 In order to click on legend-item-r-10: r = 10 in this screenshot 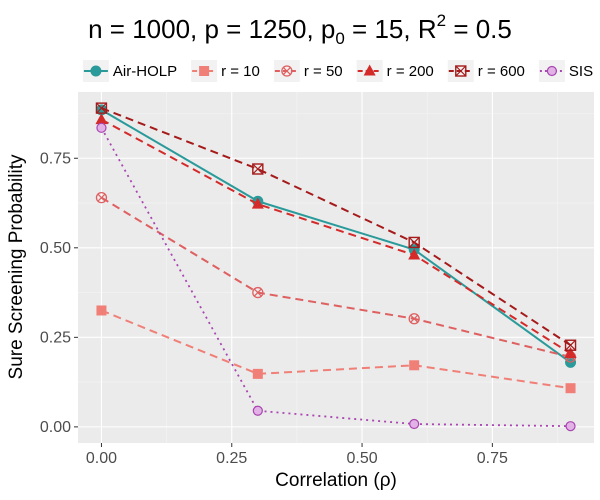, I will do `click(225, 71)`.